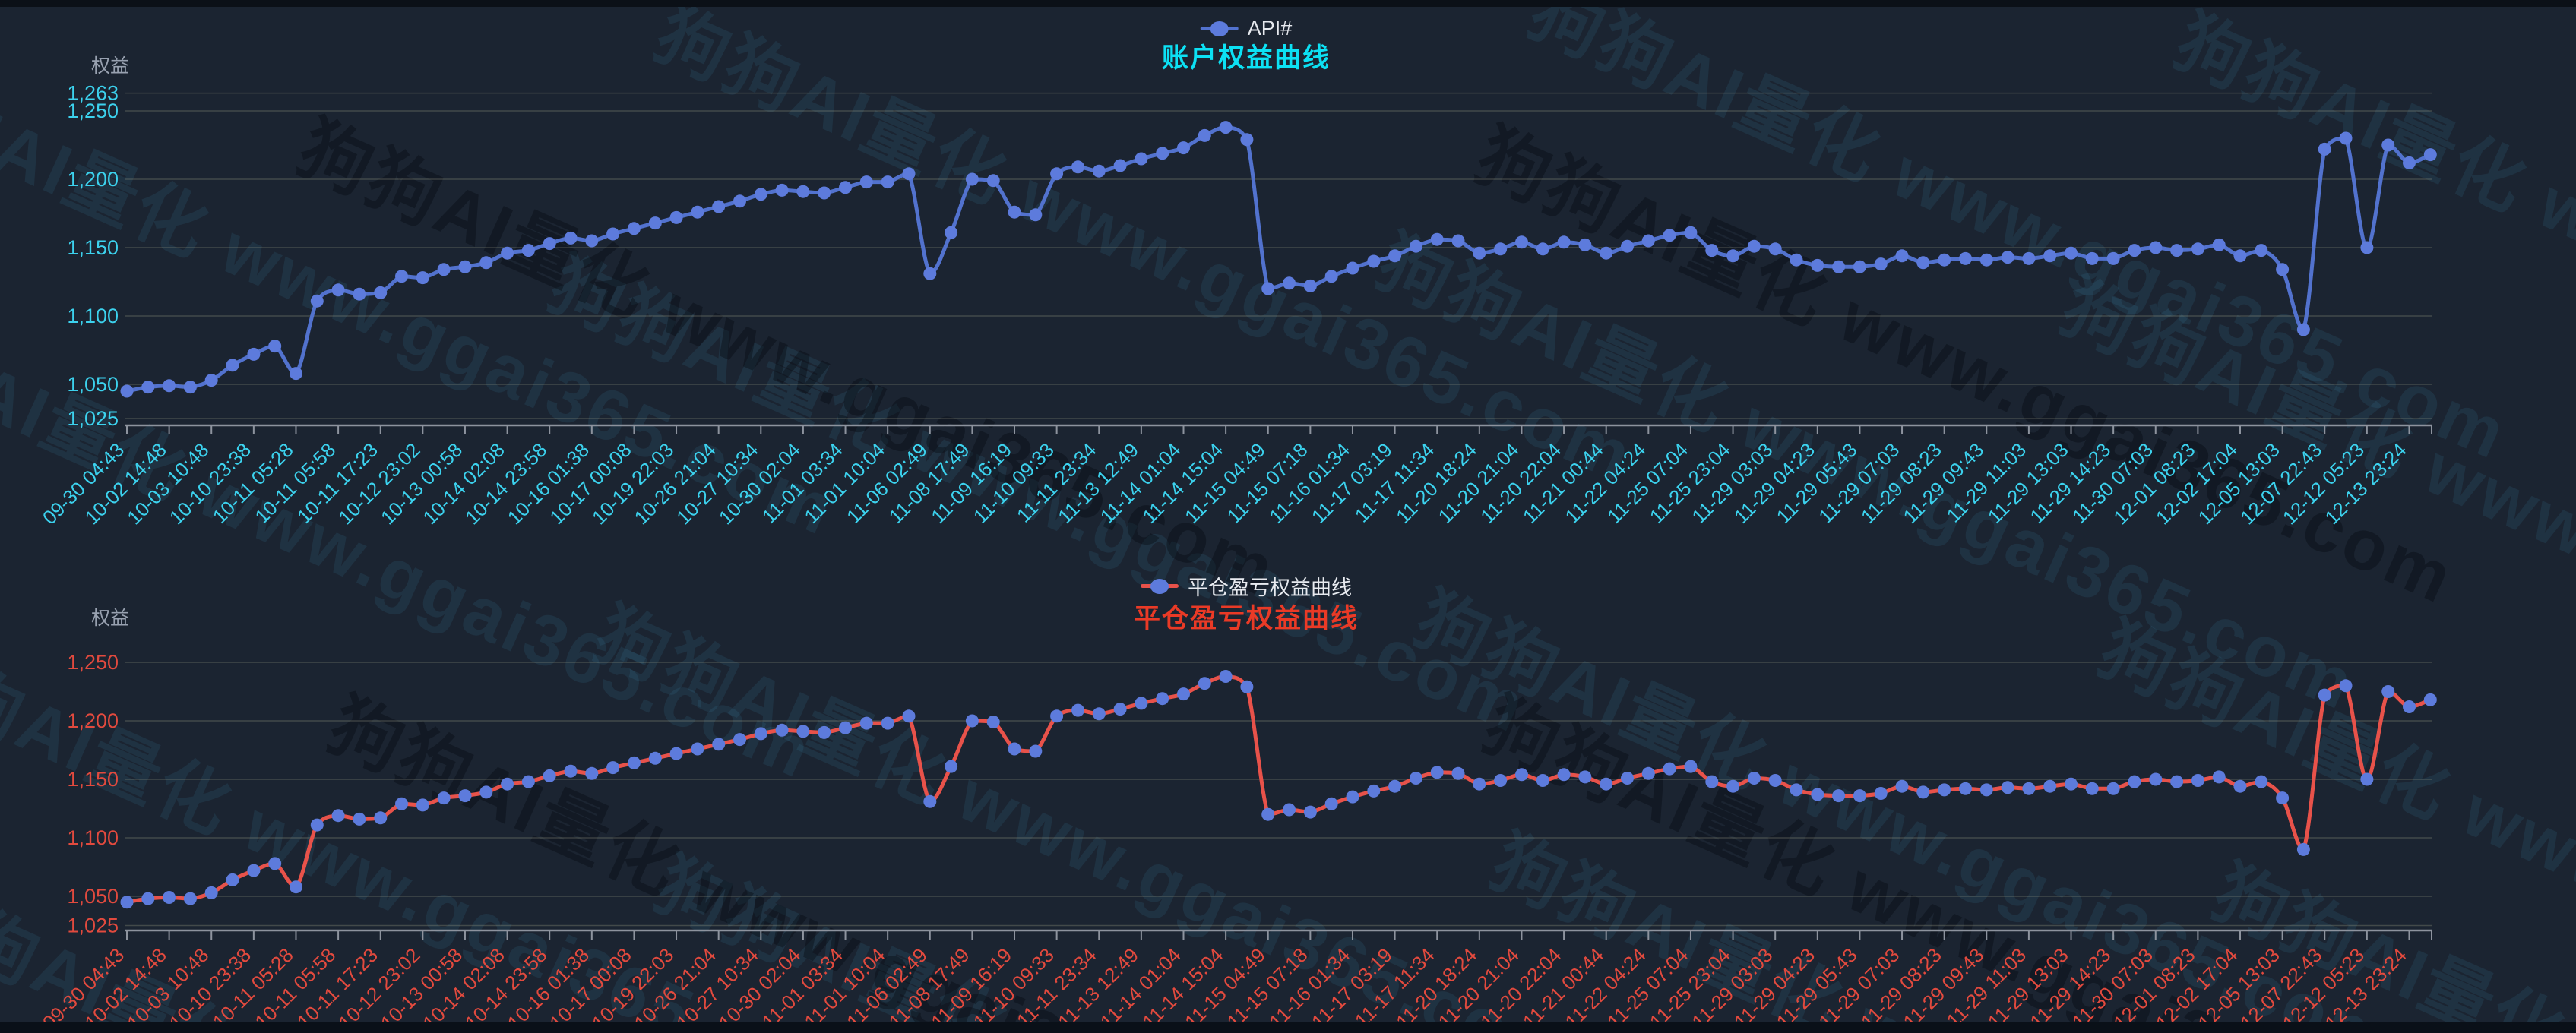 The width and height of the screenshot is (2576, 1033). I want to click on legend-pnl-series: 平仓盈亏权益曲线, so click(1246, 586).